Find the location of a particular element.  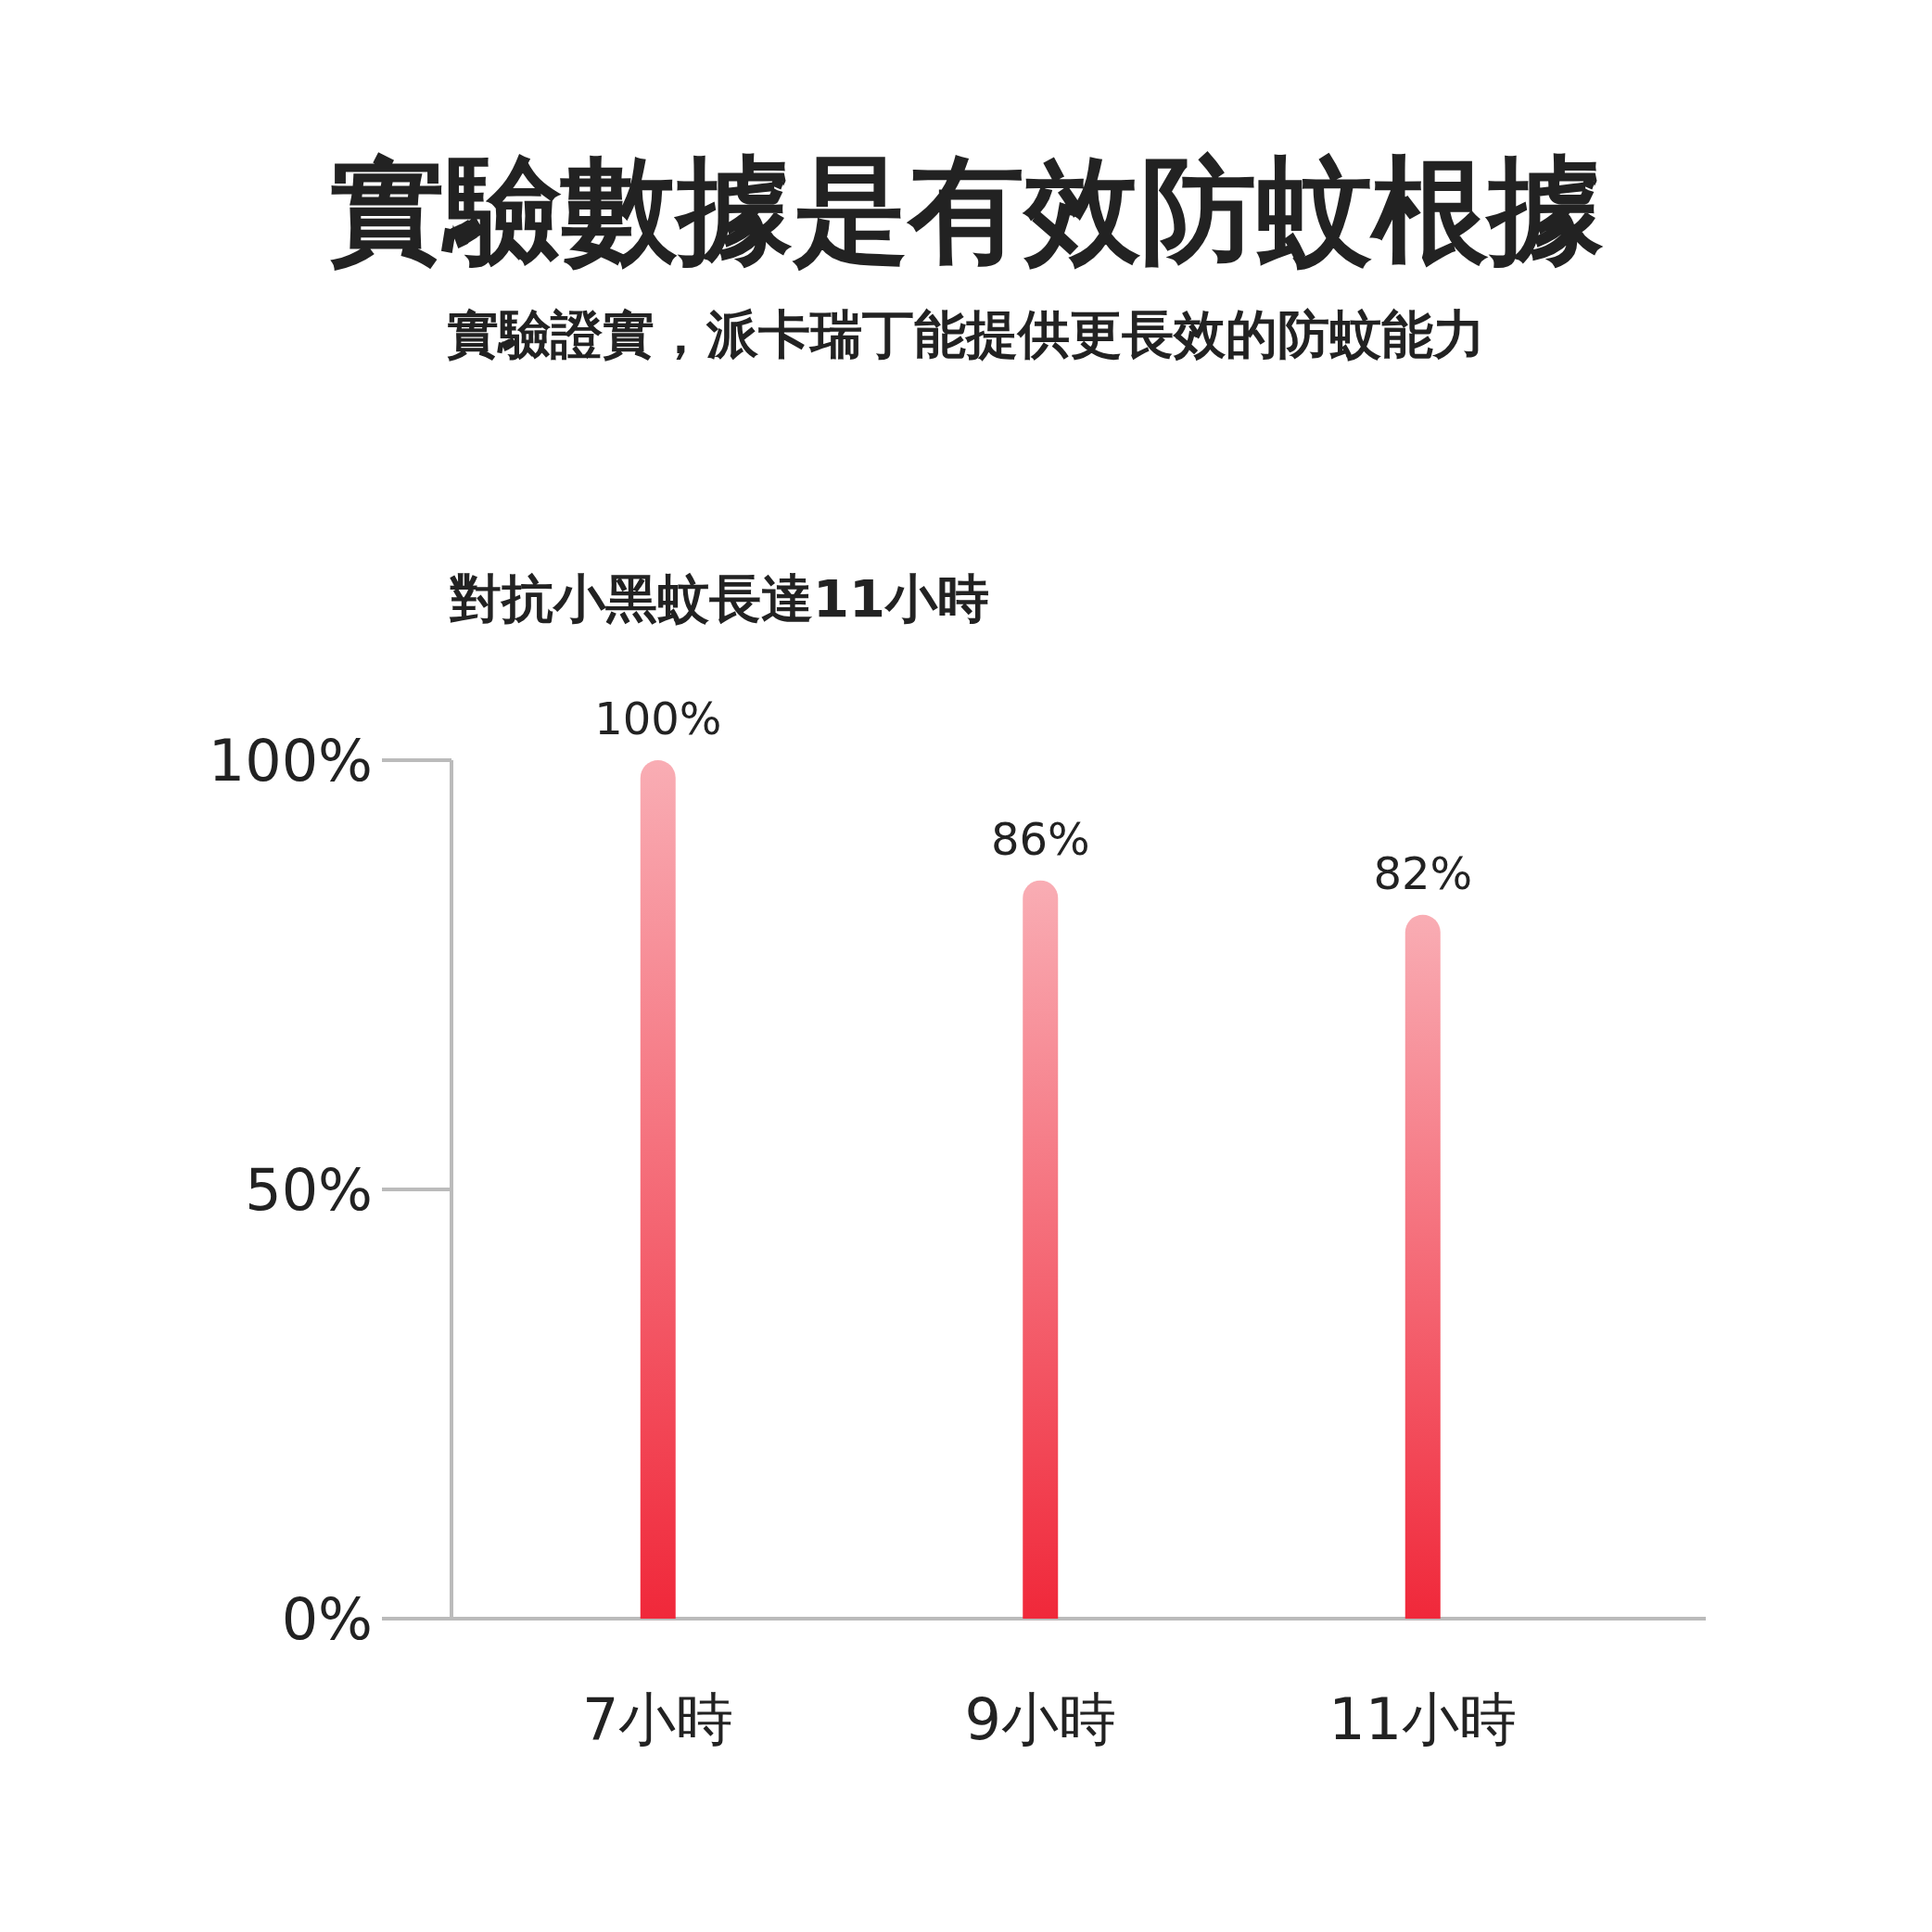

data-label: 82% is located at coordinates (1423, 872).